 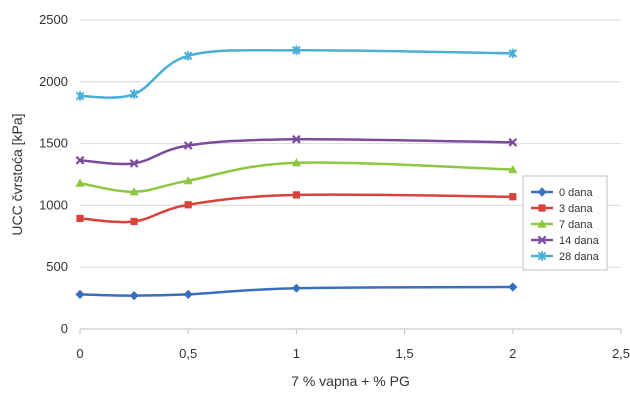 I want to click on y-tick-label: 2000, so click(x=53, y=81).